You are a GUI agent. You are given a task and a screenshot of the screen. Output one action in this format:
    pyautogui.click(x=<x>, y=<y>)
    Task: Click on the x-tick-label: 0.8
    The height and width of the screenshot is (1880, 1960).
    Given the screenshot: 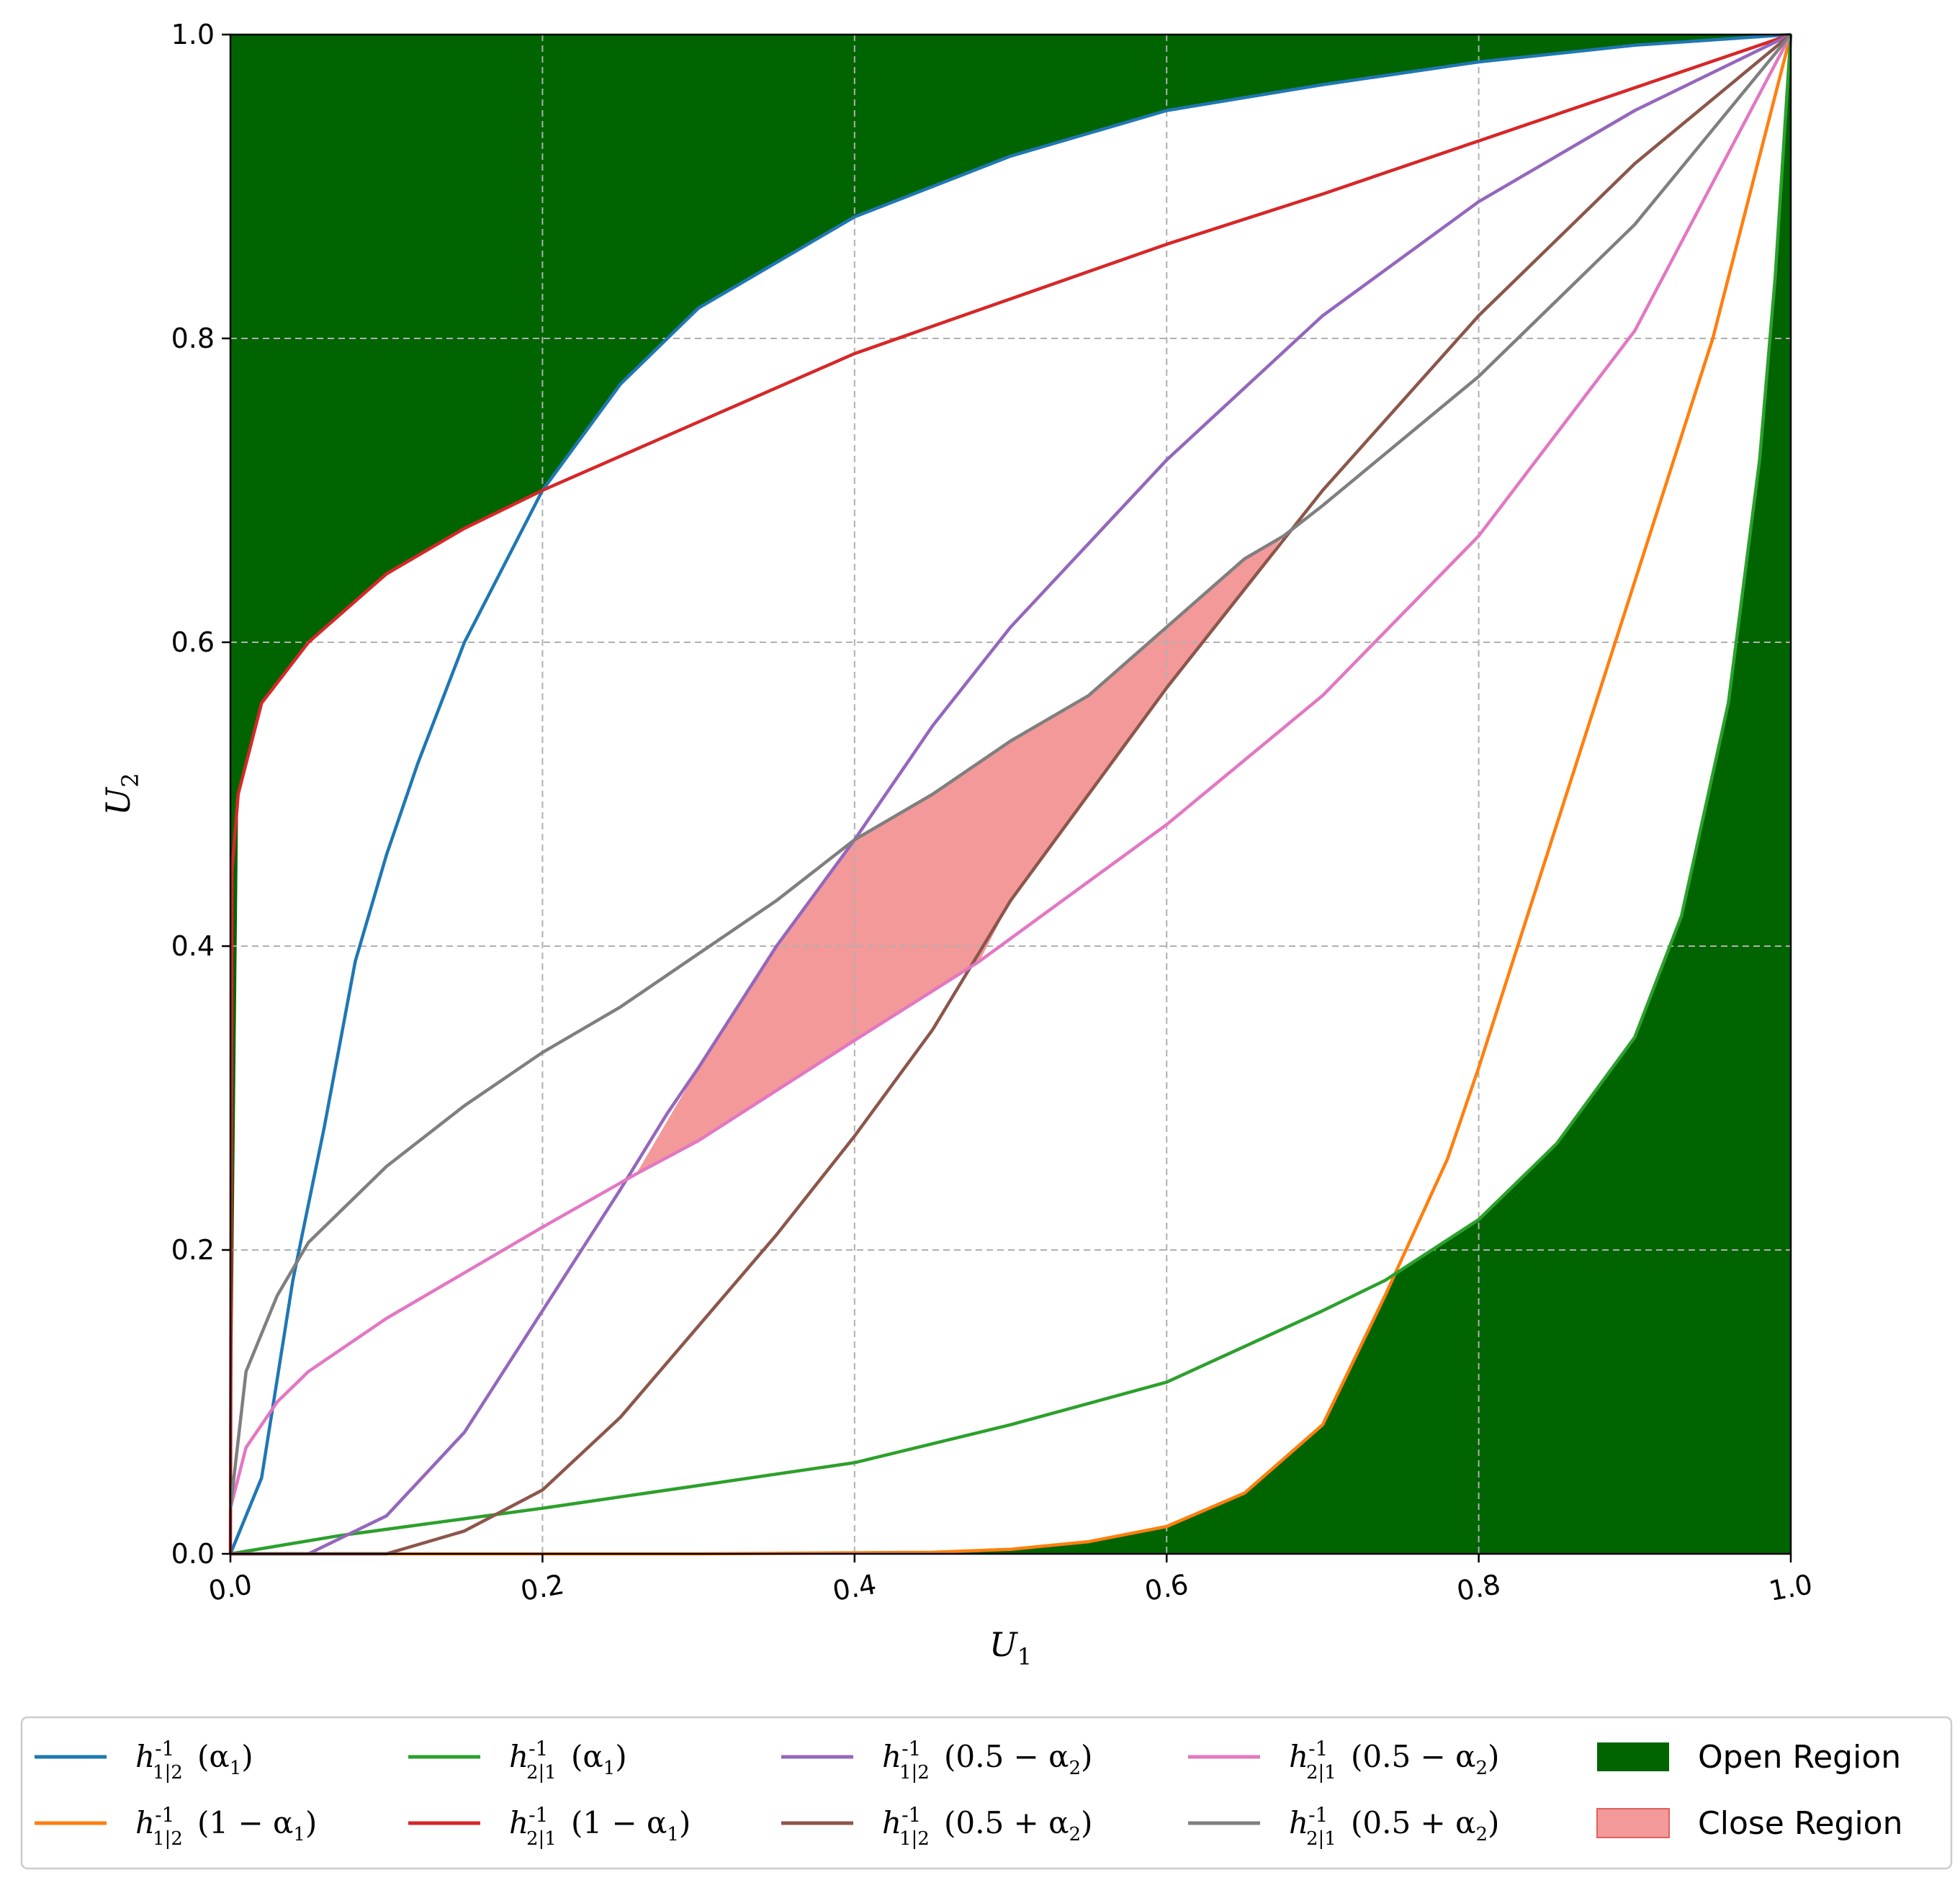 What is the action you would take?
    pyautogui.click(x=1479, y=1588)
    